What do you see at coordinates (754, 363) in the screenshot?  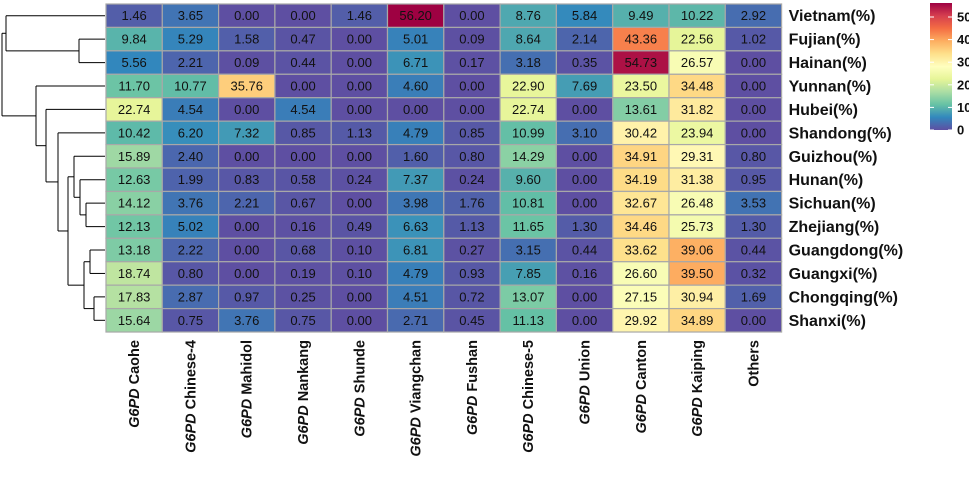 I see `column-label: Others` at bounding box center [754, 363].